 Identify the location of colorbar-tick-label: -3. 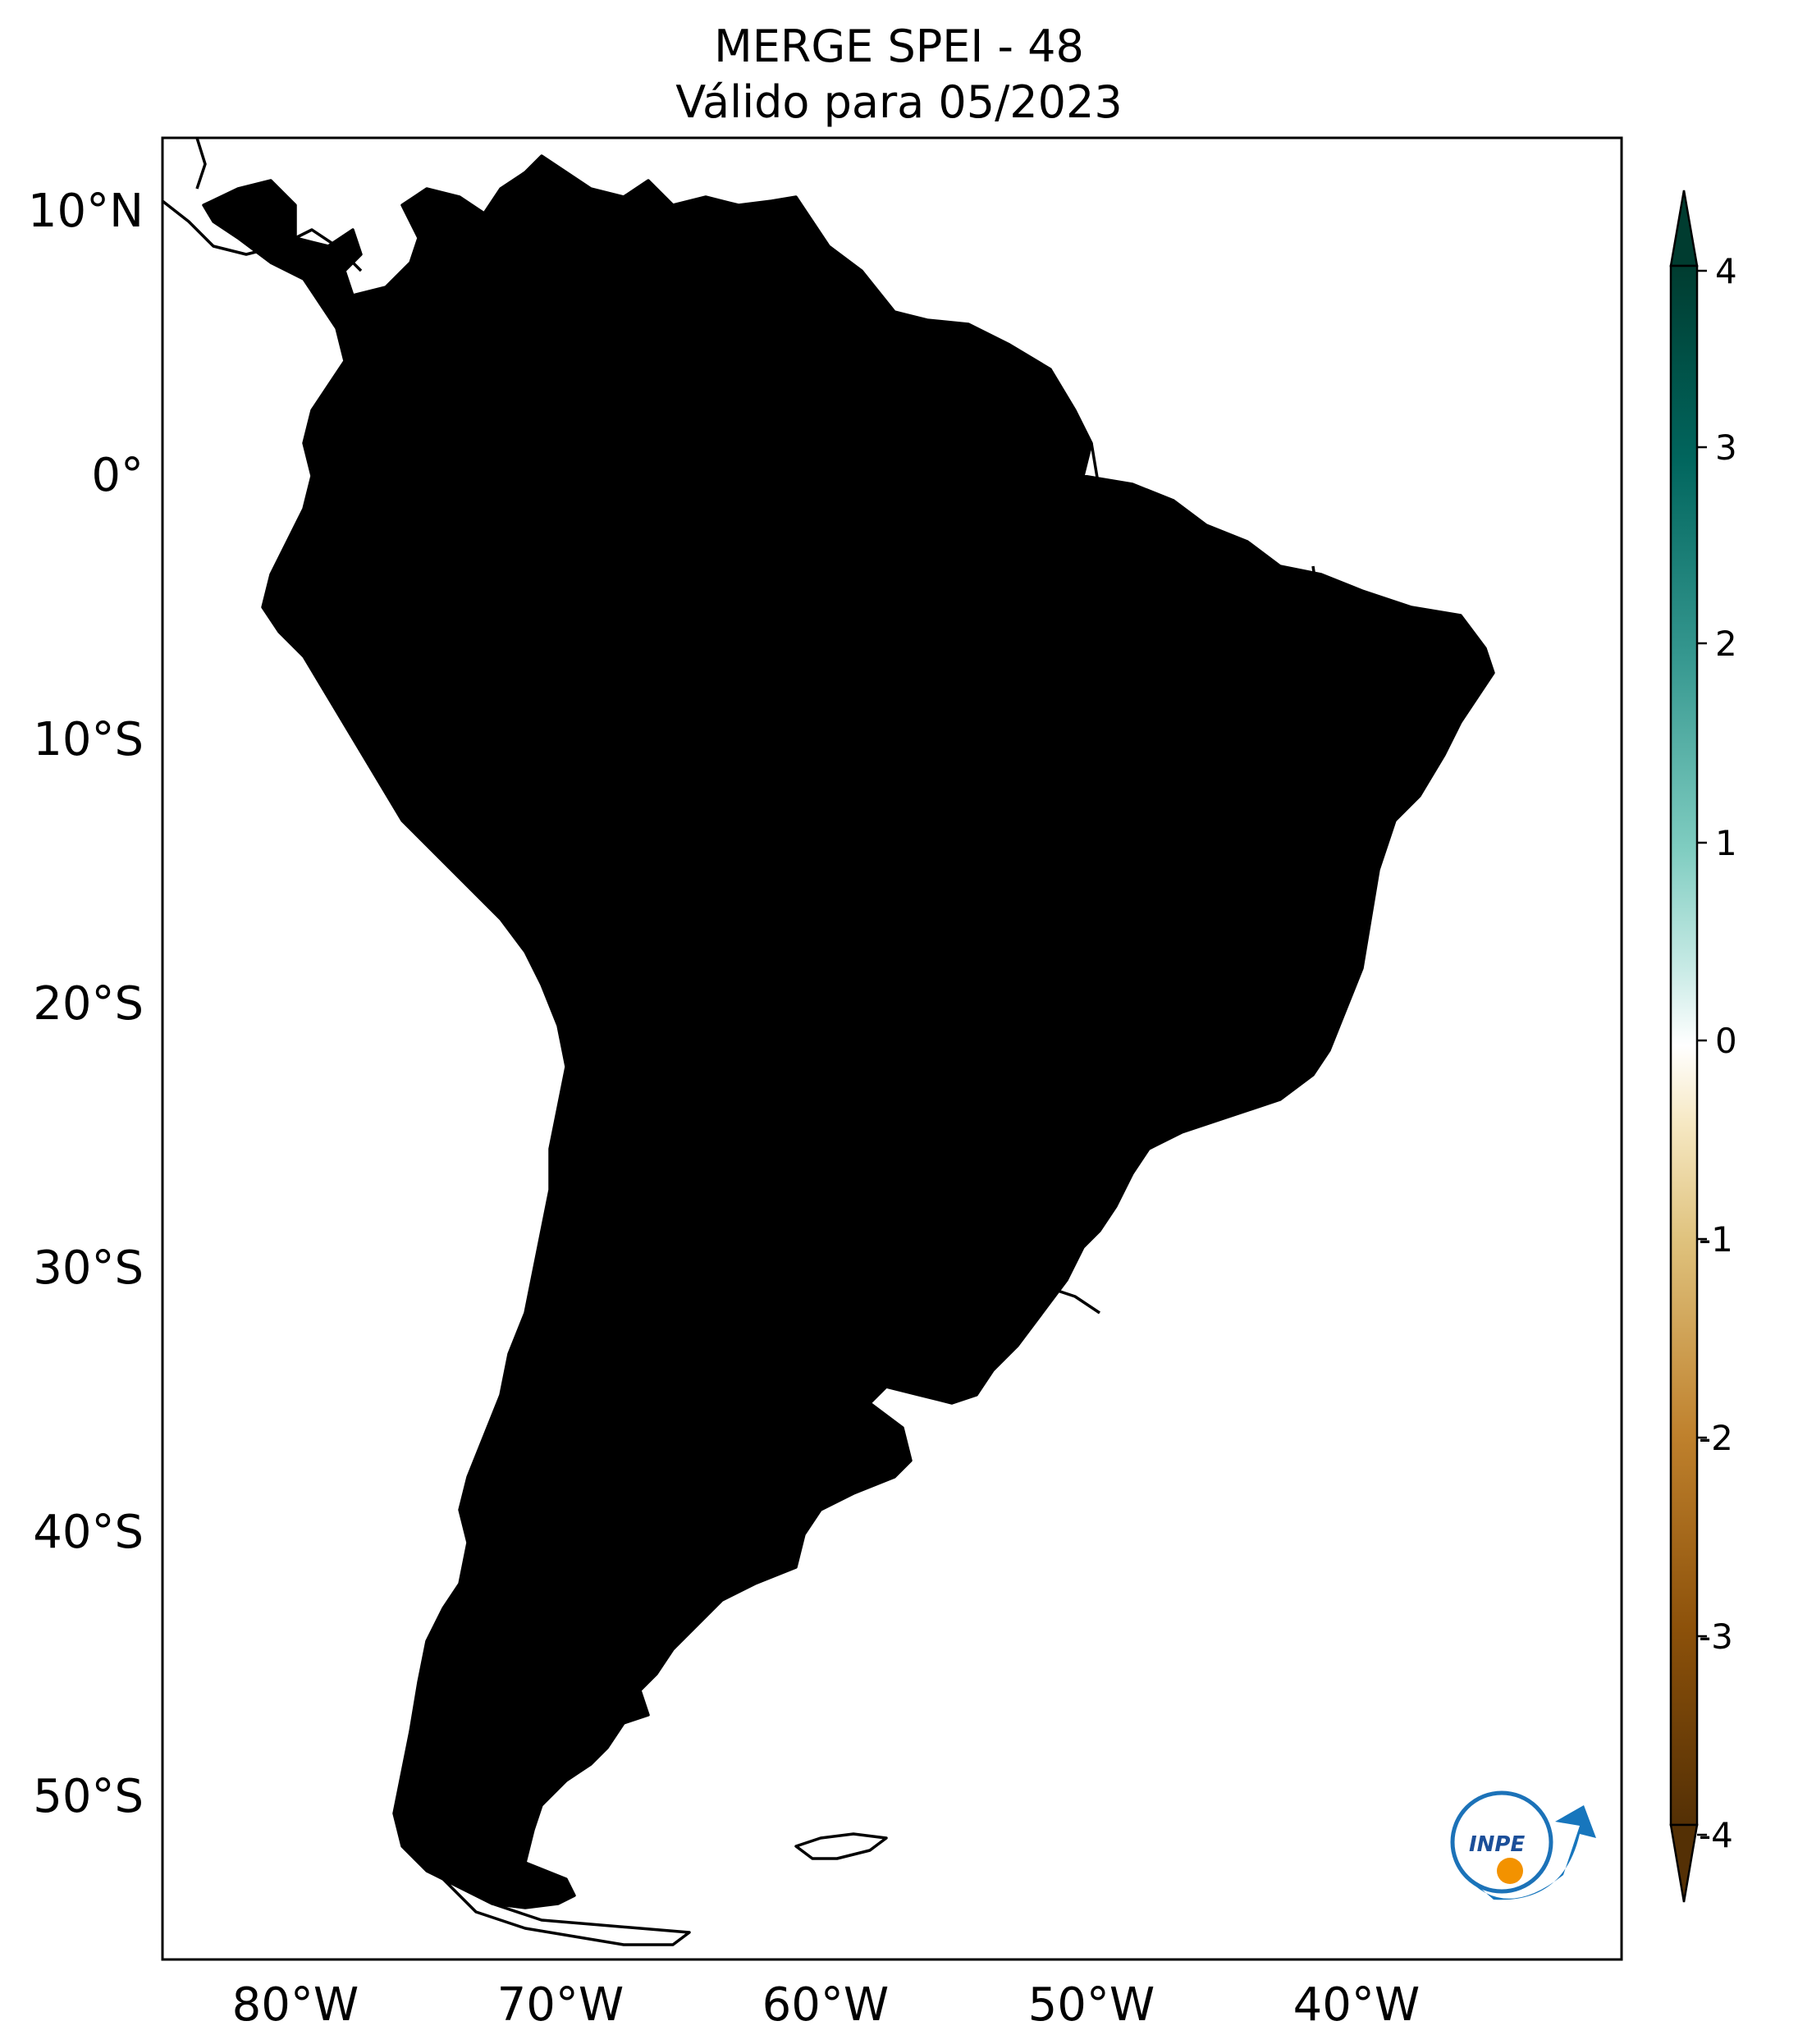
(1716, 1636).